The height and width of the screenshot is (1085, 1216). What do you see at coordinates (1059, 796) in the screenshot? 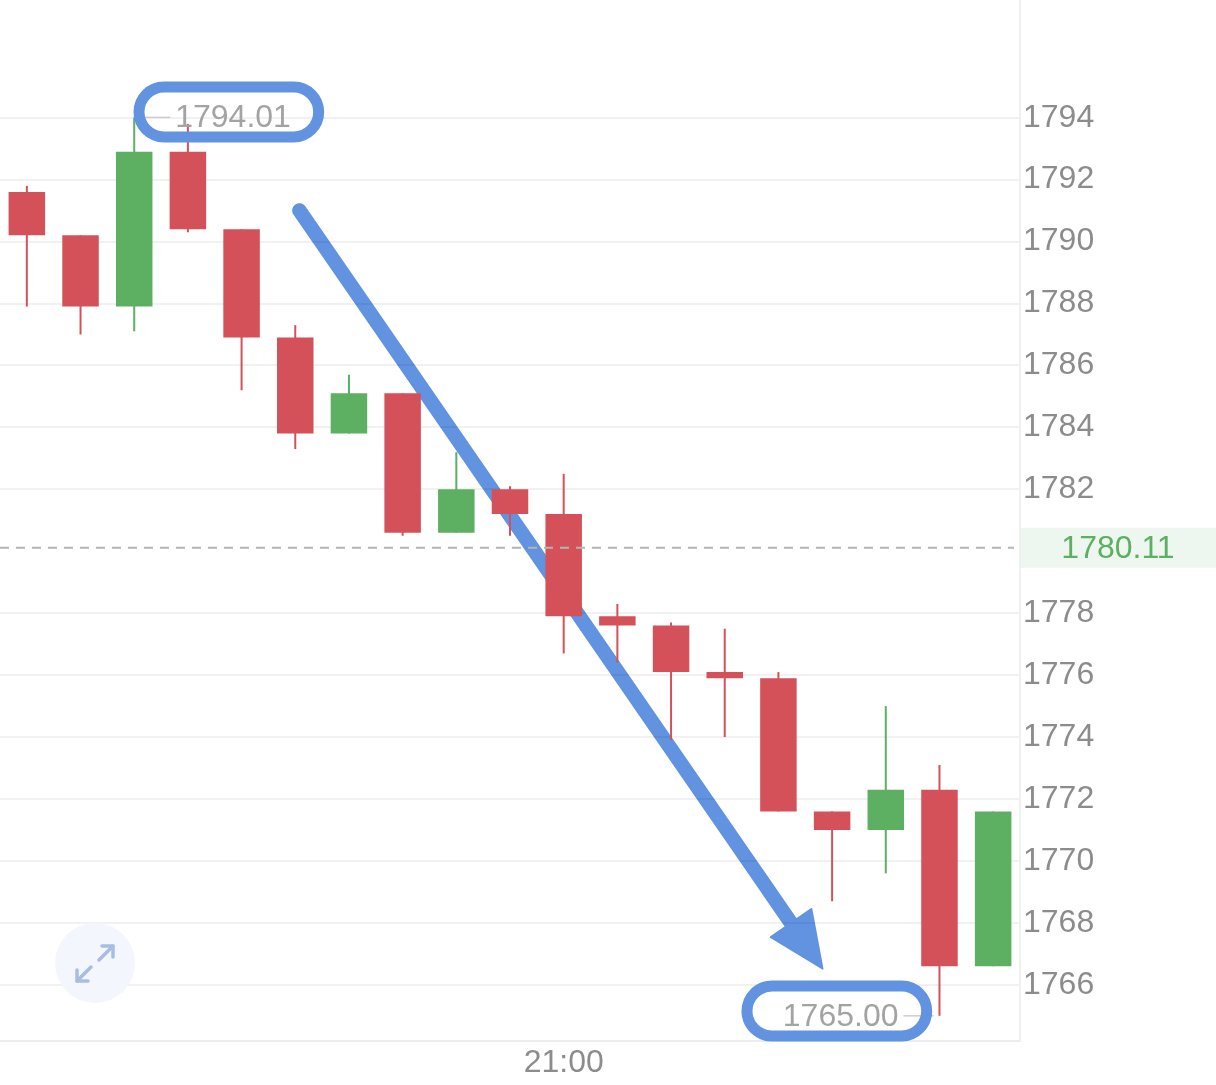
I see `y-tick-label: 1772` at bounding box center [1059, 796].